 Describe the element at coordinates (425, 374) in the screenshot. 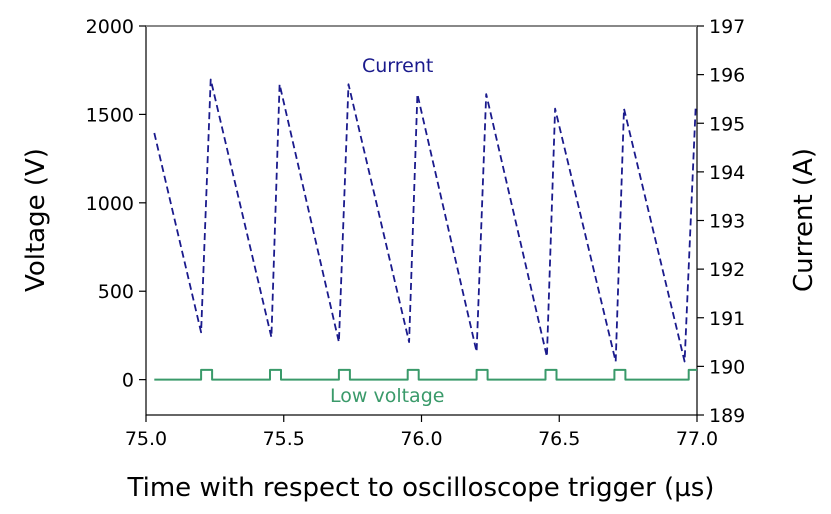

I see `series-line-low-voltage` at that location.